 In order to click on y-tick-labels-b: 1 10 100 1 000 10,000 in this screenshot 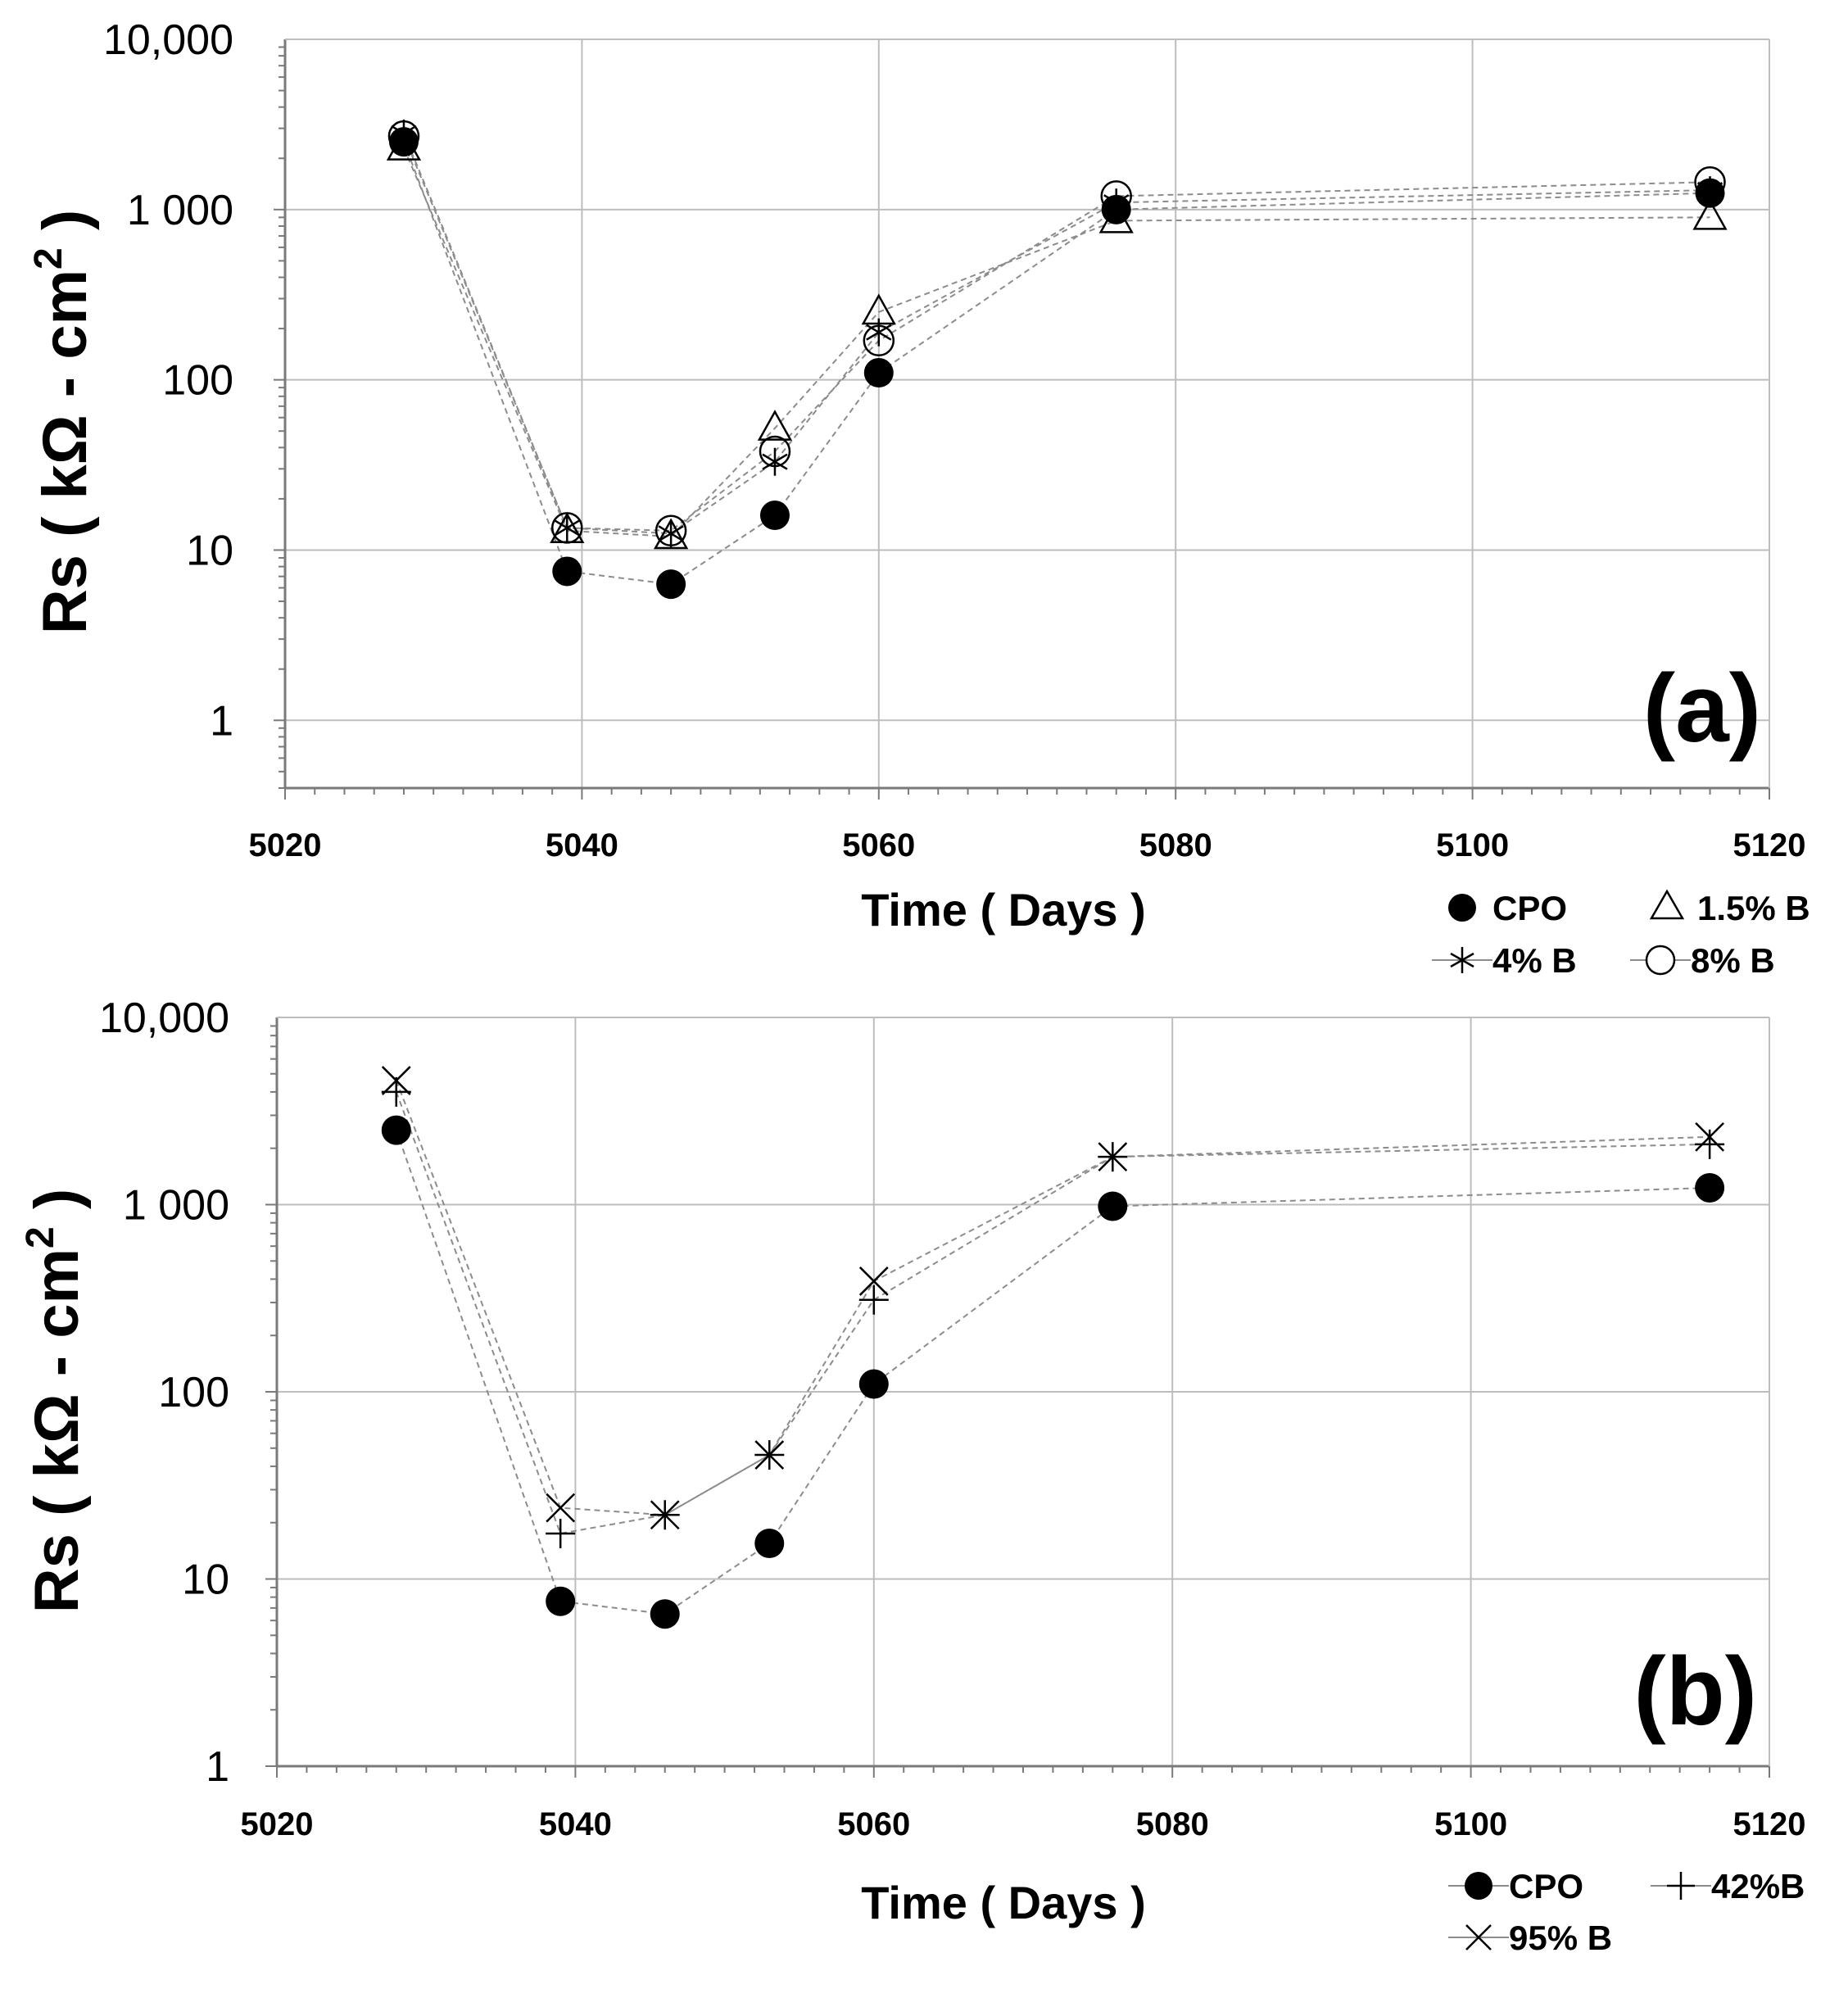, I will do `click(164, 1393)`.